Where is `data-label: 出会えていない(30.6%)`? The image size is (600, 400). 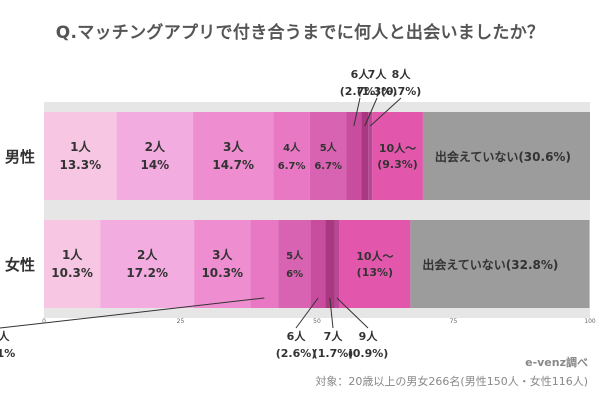
data-label: 出会えていない(30.6%) is located at coordinates (503, 156).